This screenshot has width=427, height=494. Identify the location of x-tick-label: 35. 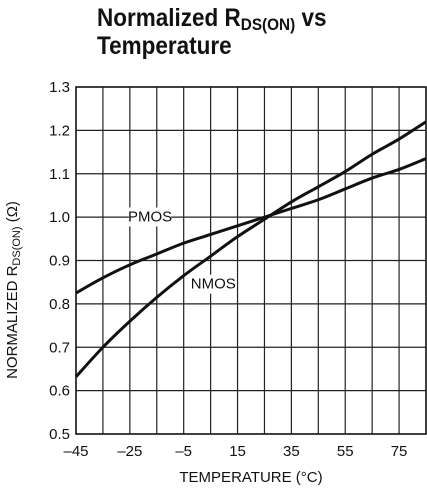
(291, 451).